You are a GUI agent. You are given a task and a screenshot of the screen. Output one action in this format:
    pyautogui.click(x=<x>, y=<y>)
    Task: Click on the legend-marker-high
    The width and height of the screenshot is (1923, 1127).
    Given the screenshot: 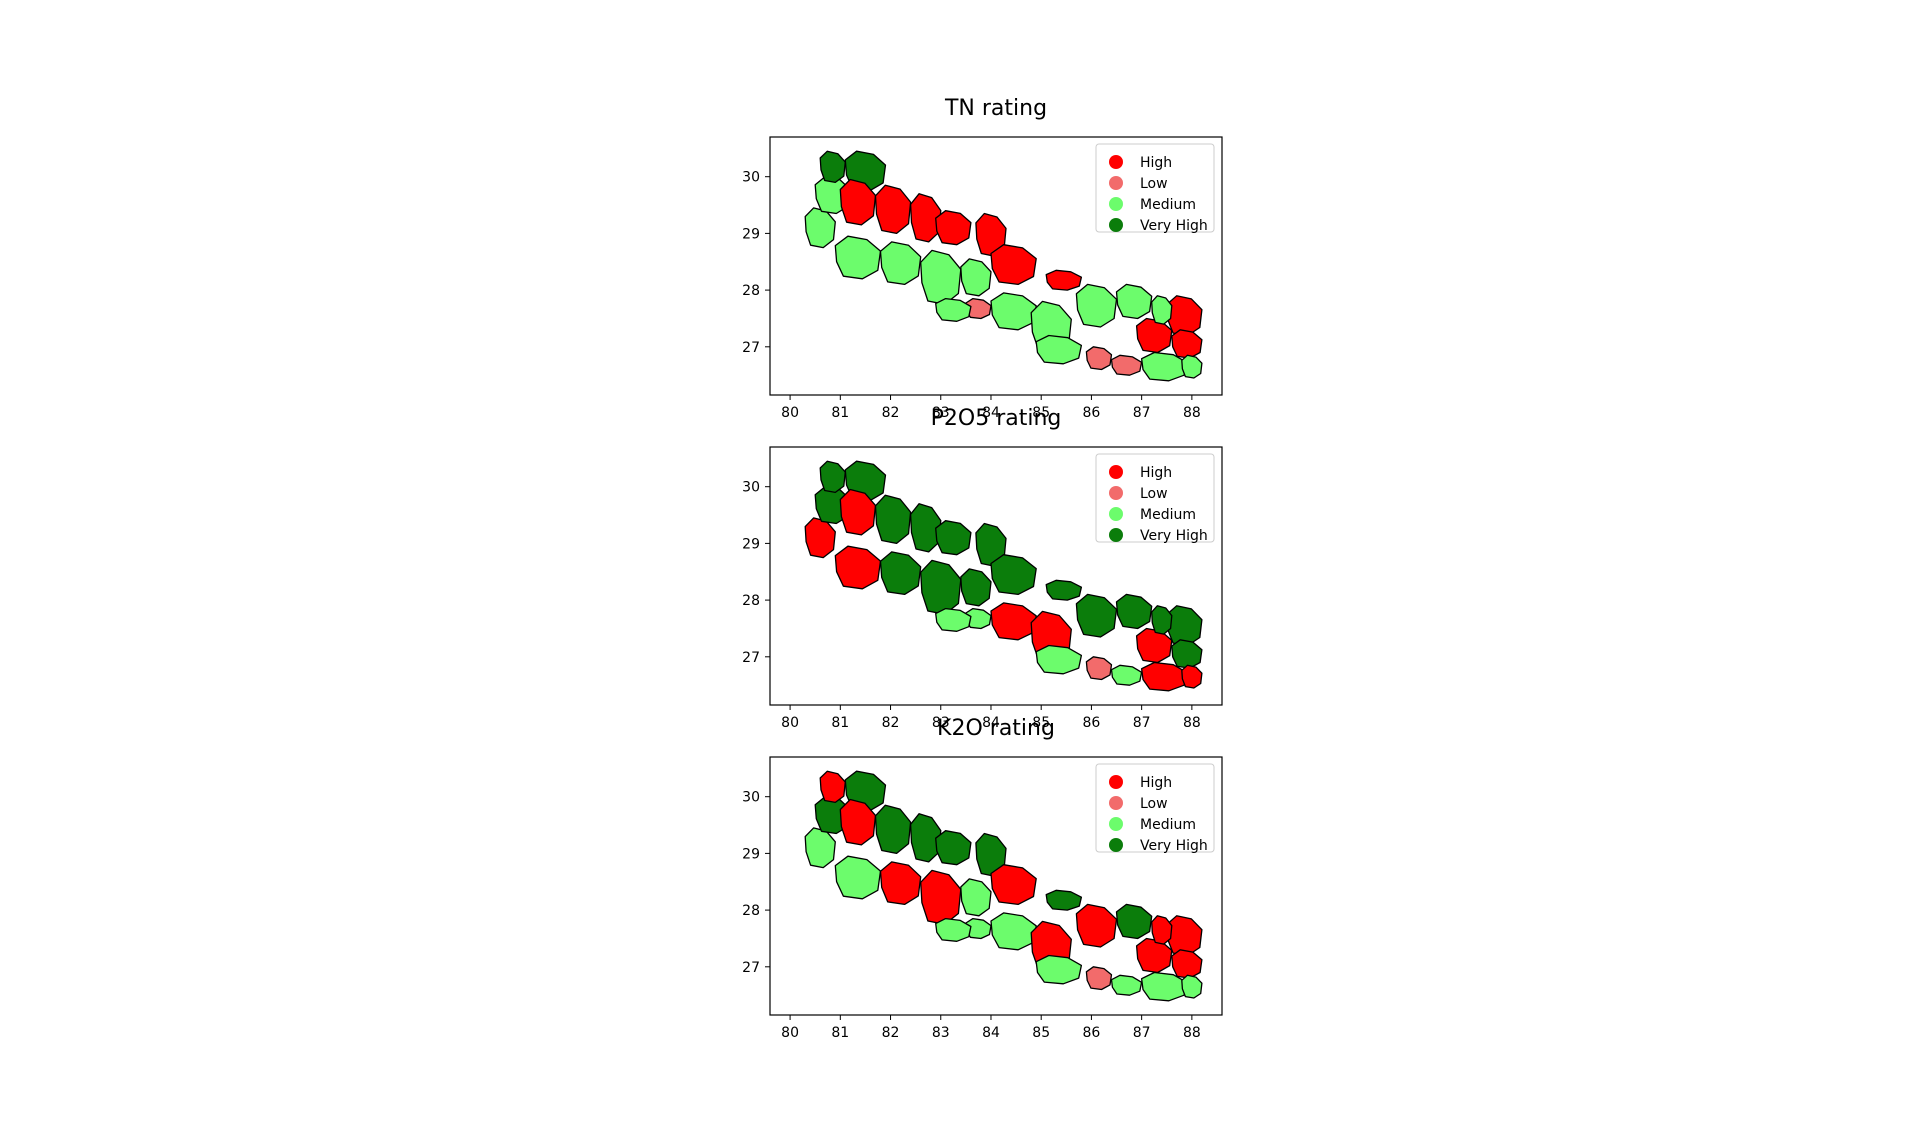 What is the action you would take?
    pyautogui.click(x=1116, y=162)
    